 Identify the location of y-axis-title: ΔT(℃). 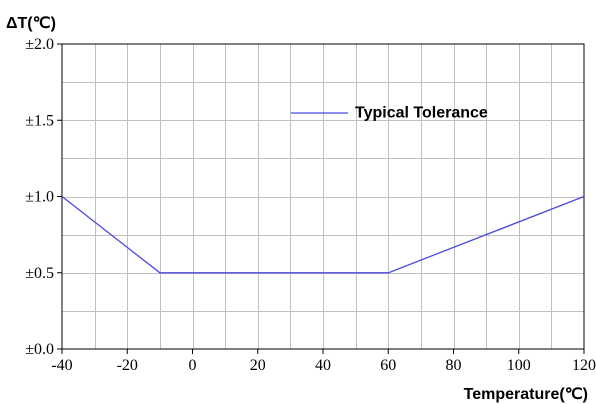
(31, 23).